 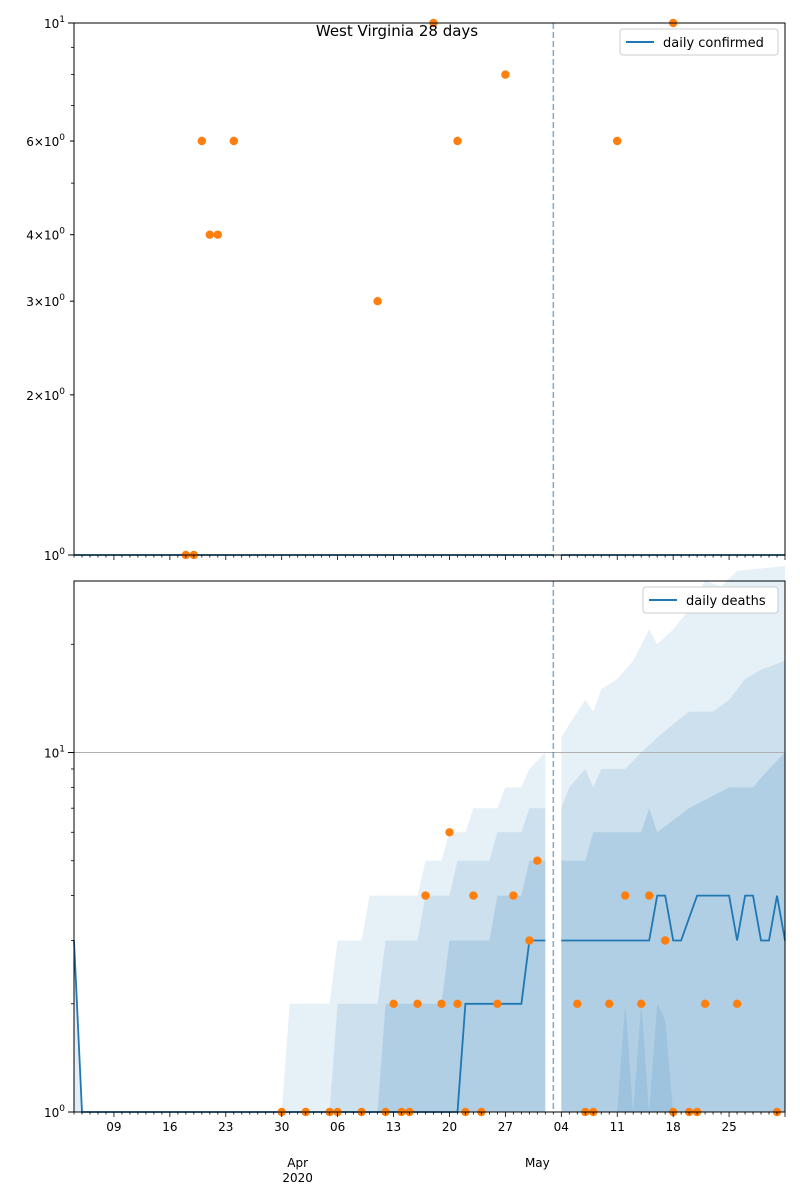 What do you see at coordinates (393, 1127) in the screenshot?
I see `x-tick-label: 13` at bounding box center [393, 1127].